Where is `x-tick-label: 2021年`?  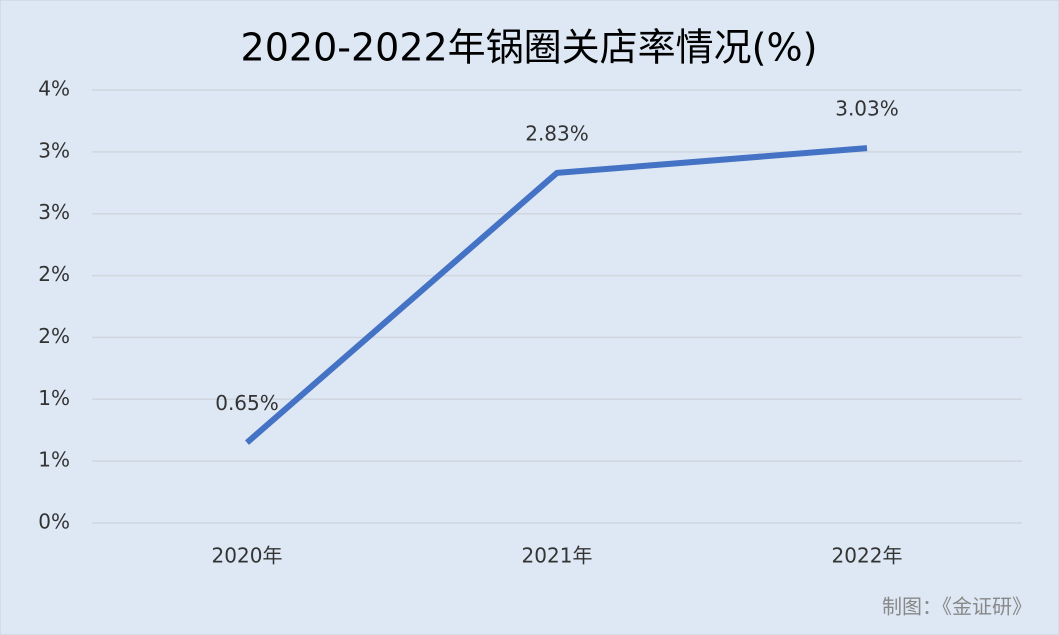 x-tick-label: 2021年 is located at coordinates (557, 556).